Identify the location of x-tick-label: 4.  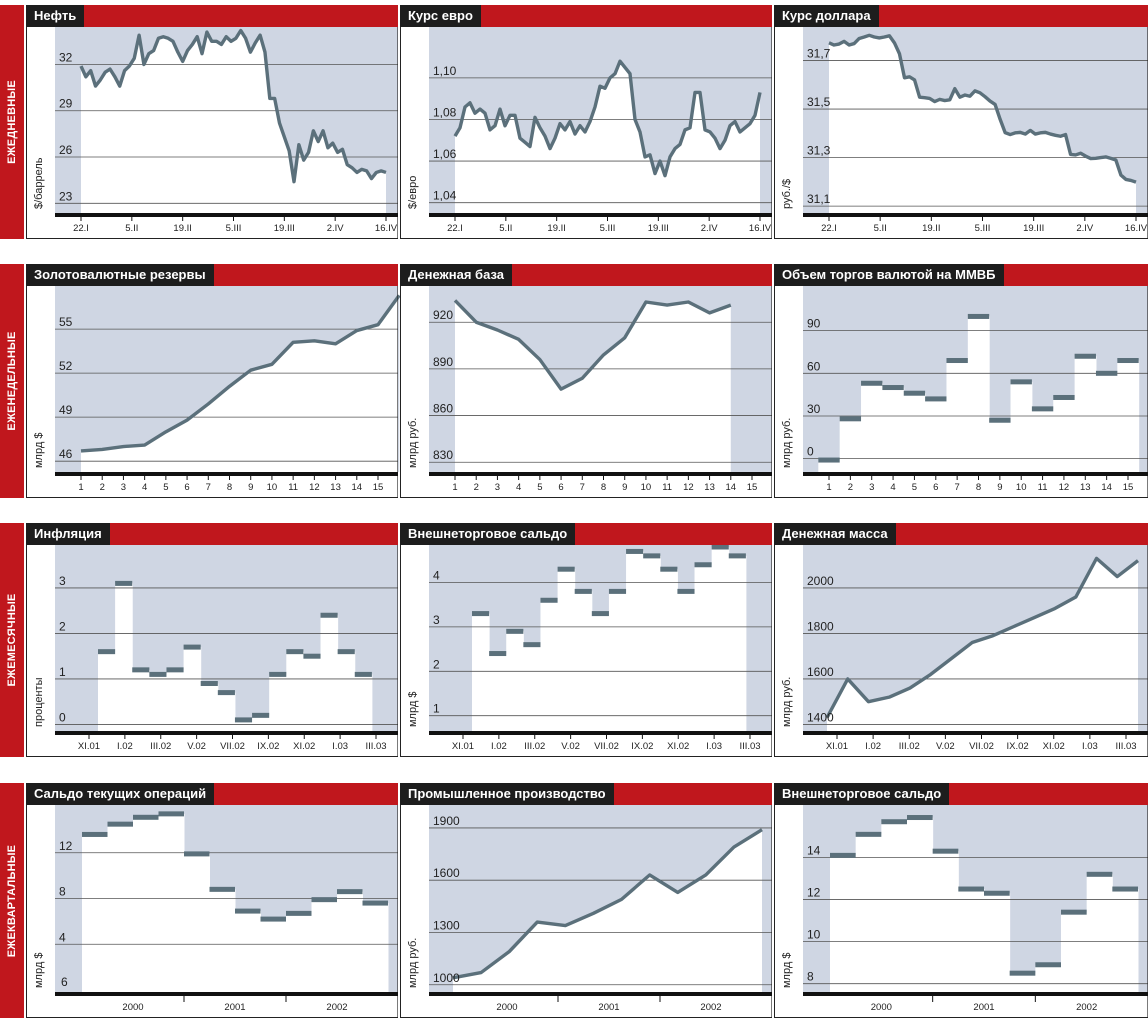
(518, 487).